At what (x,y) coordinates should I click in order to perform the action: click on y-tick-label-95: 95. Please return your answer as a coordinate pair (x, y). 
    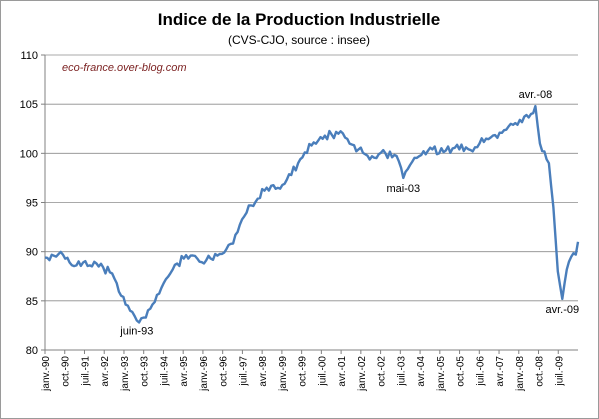
    Looking at the image, I should click on (32, 204).